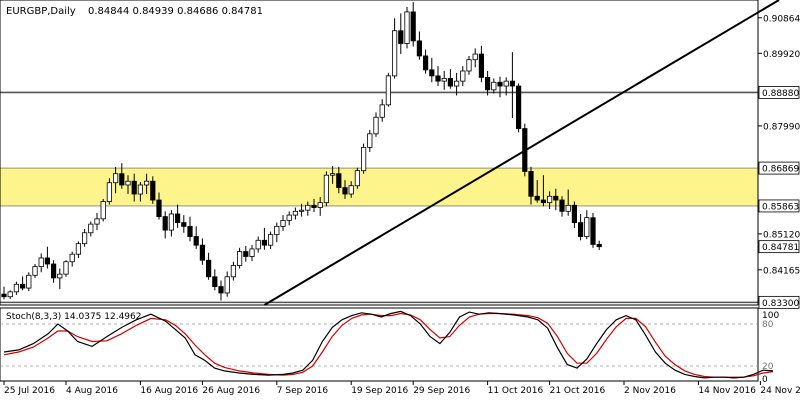  I want to click on zone-bottom-label-box, so click(779, 206).